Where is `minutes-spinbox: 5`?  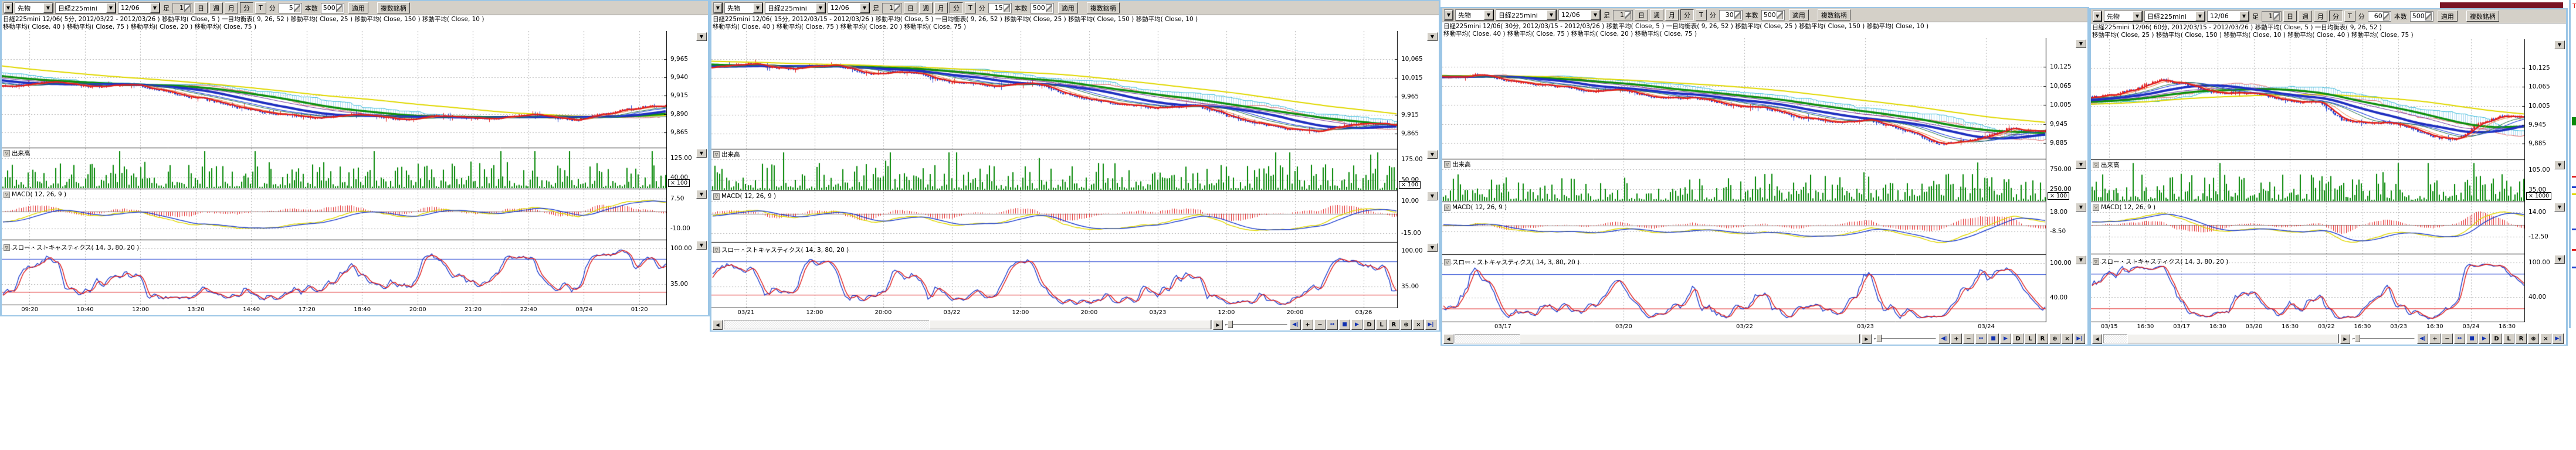
minutes-spinbox: 5 is located at coordinates (290, 7).